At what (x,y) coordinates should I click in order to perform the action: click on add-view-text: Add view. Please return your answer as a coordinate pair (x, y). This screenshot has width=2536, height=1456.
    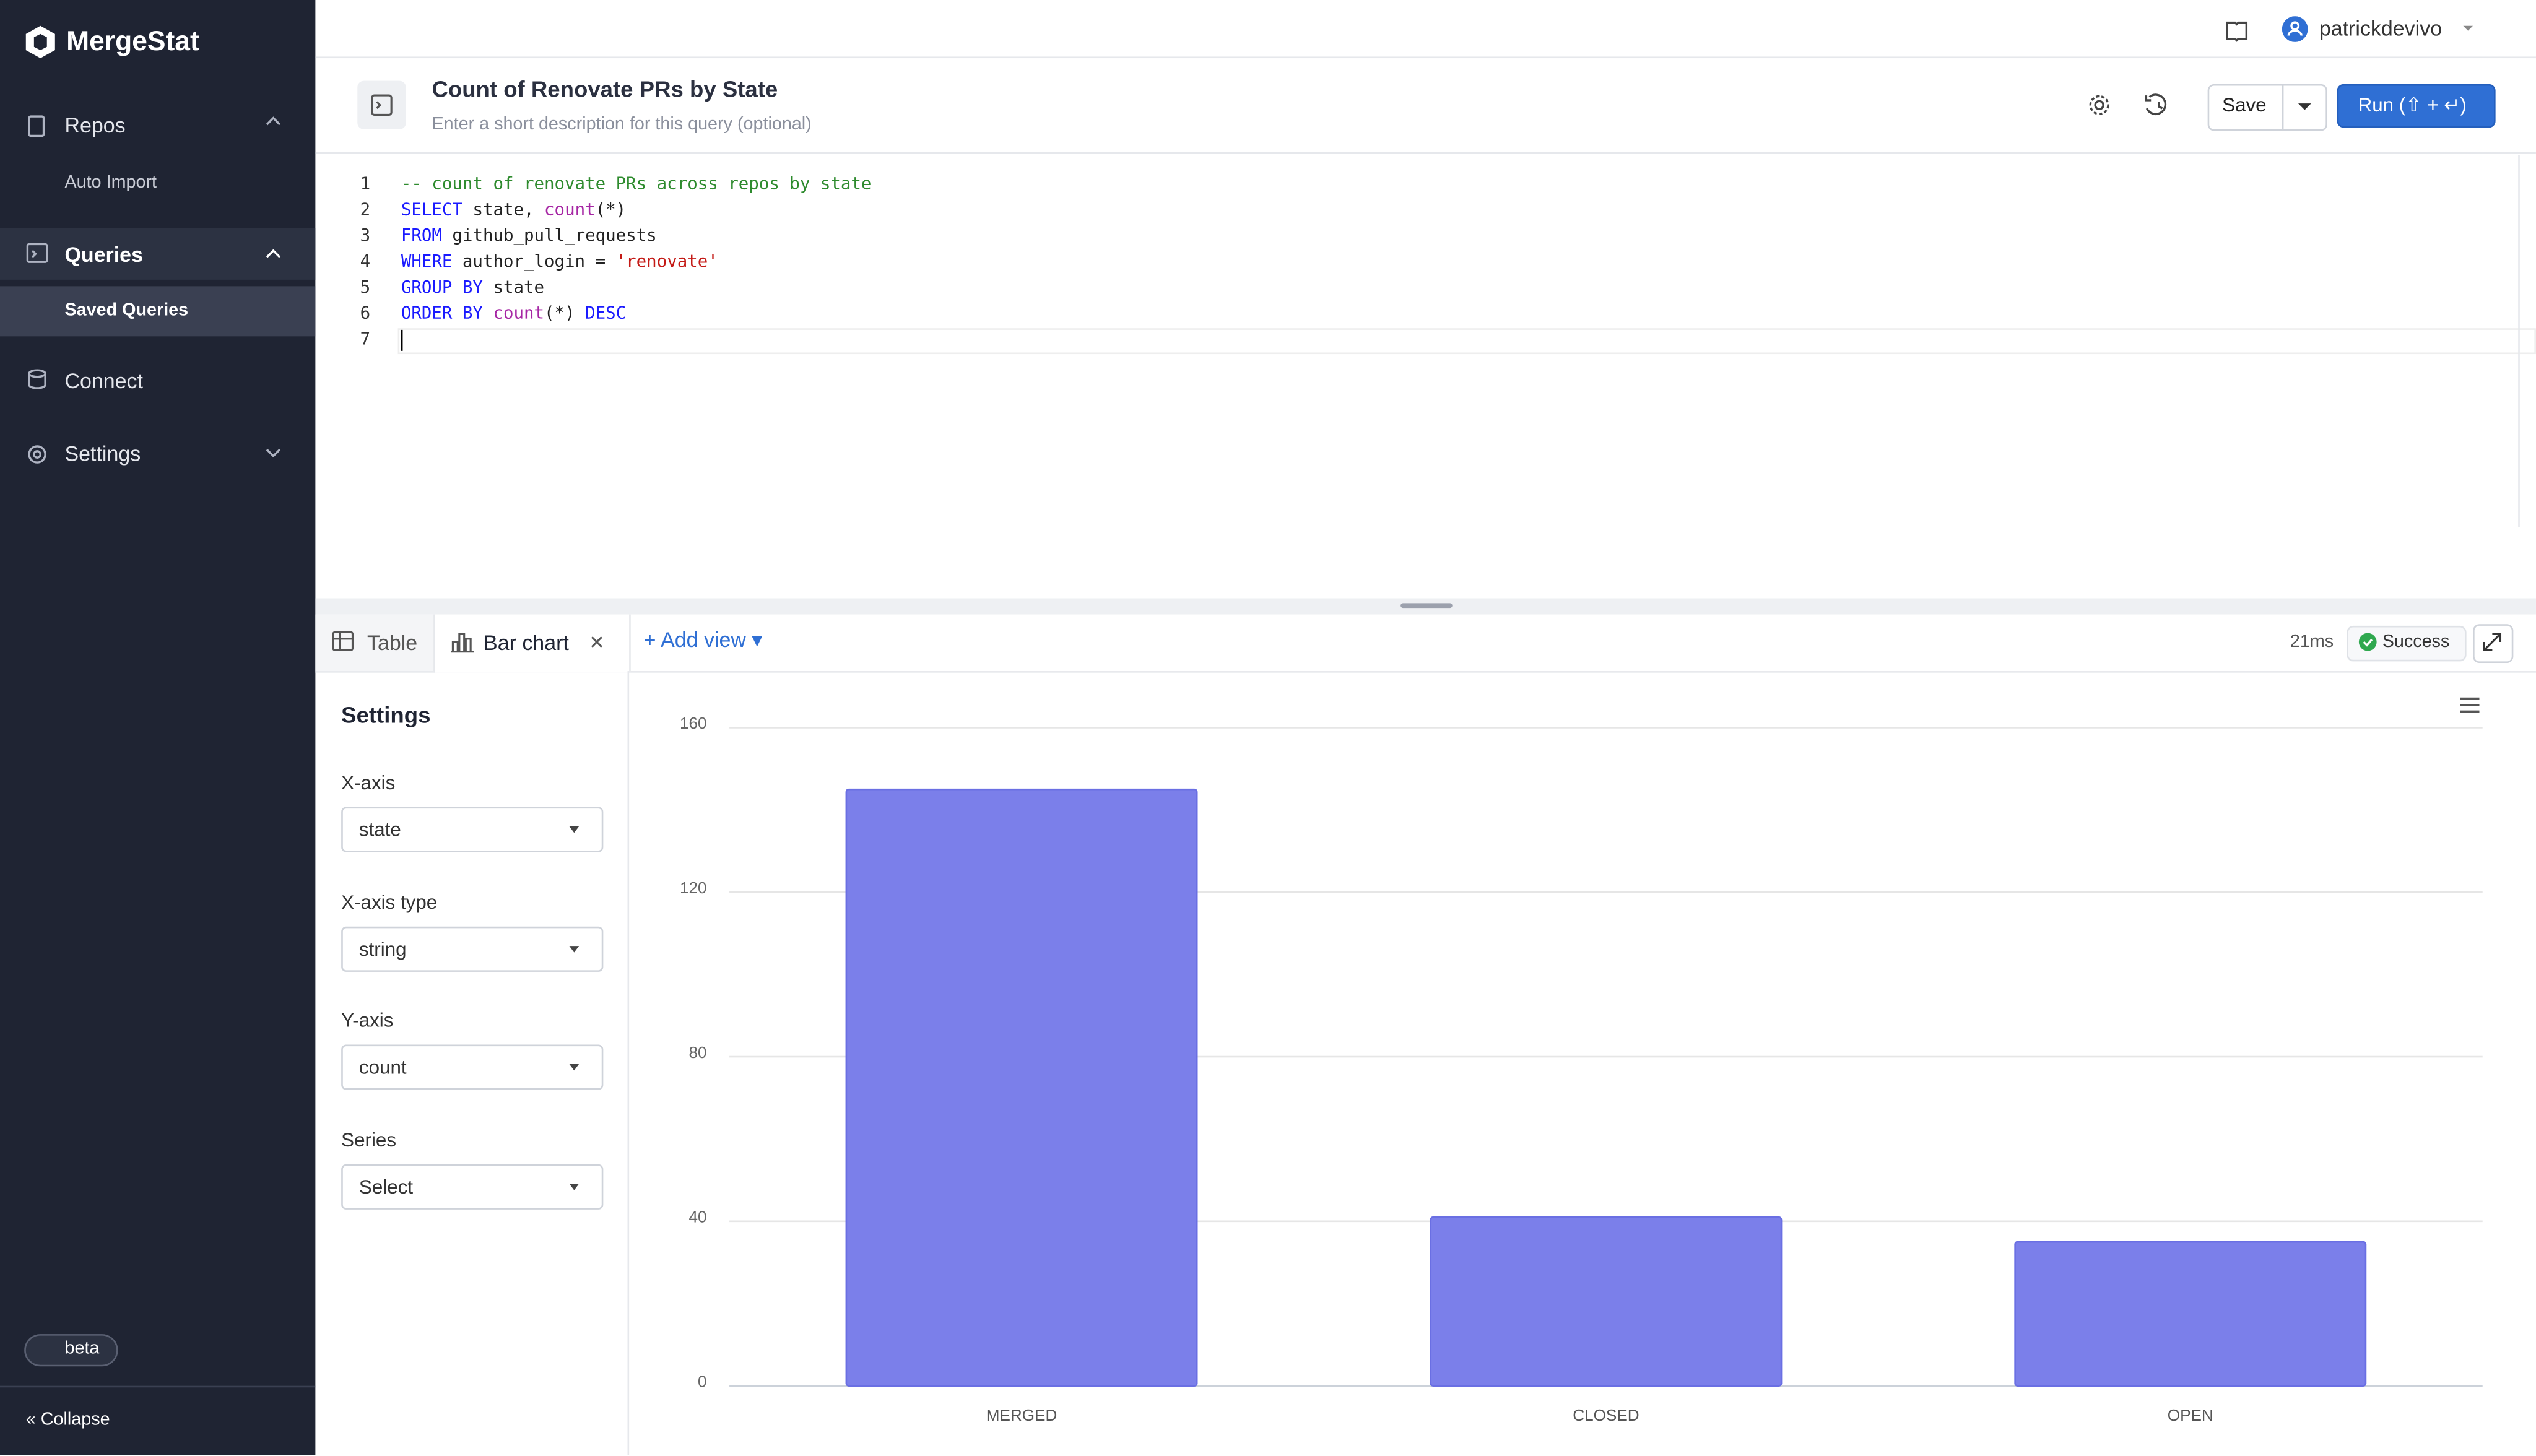
    Looking at the image, I should click on (703, 640).